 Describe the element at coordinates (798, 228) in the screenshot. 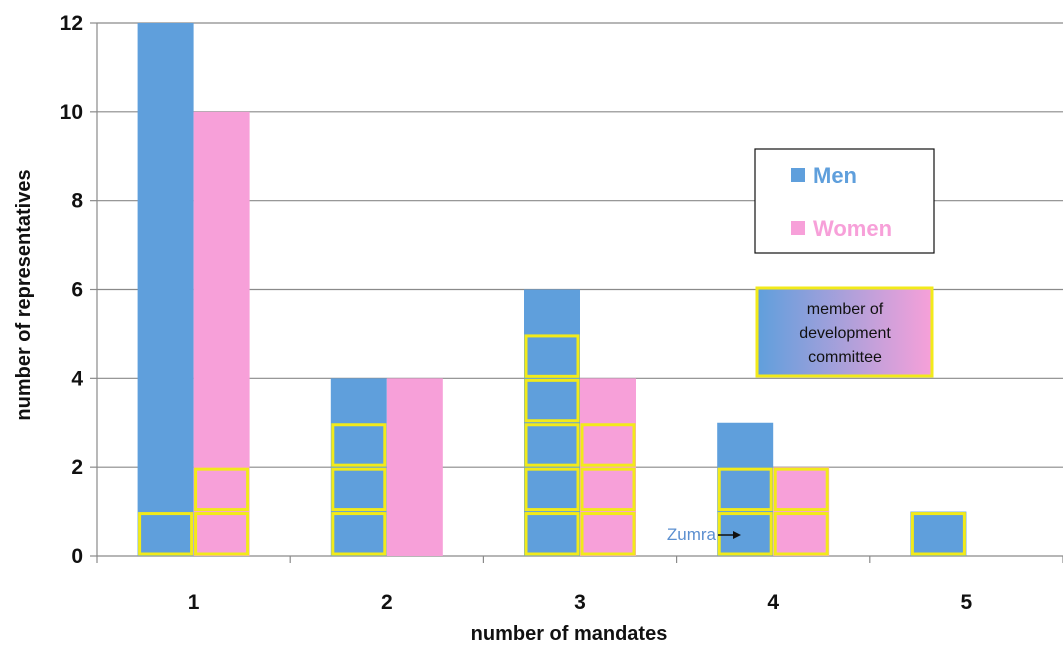

I see `legend-swatch-women` at that location.